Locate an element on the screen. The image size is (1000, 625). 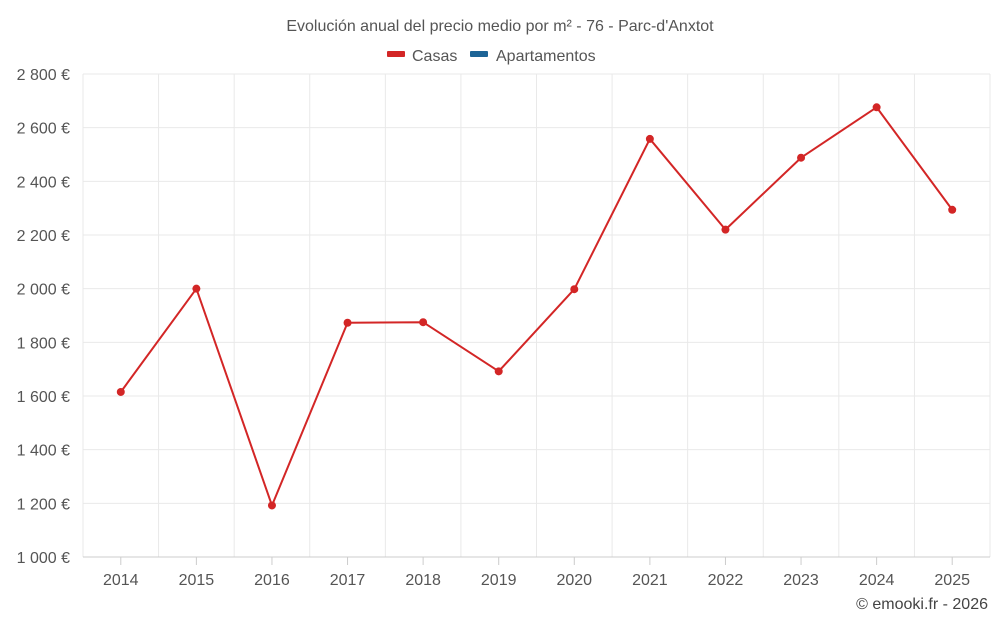
y-tick-label: 1 600 € is located at coordinates (43, 397).